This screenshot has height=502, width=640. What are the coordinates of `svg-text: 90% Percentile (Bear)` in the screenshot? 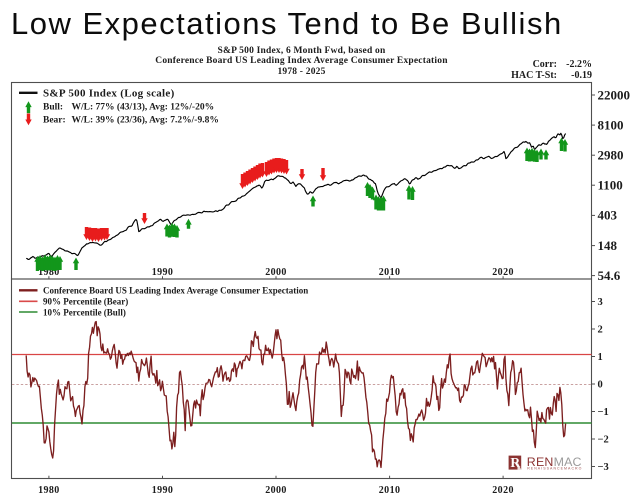 It's located at (85, 302).